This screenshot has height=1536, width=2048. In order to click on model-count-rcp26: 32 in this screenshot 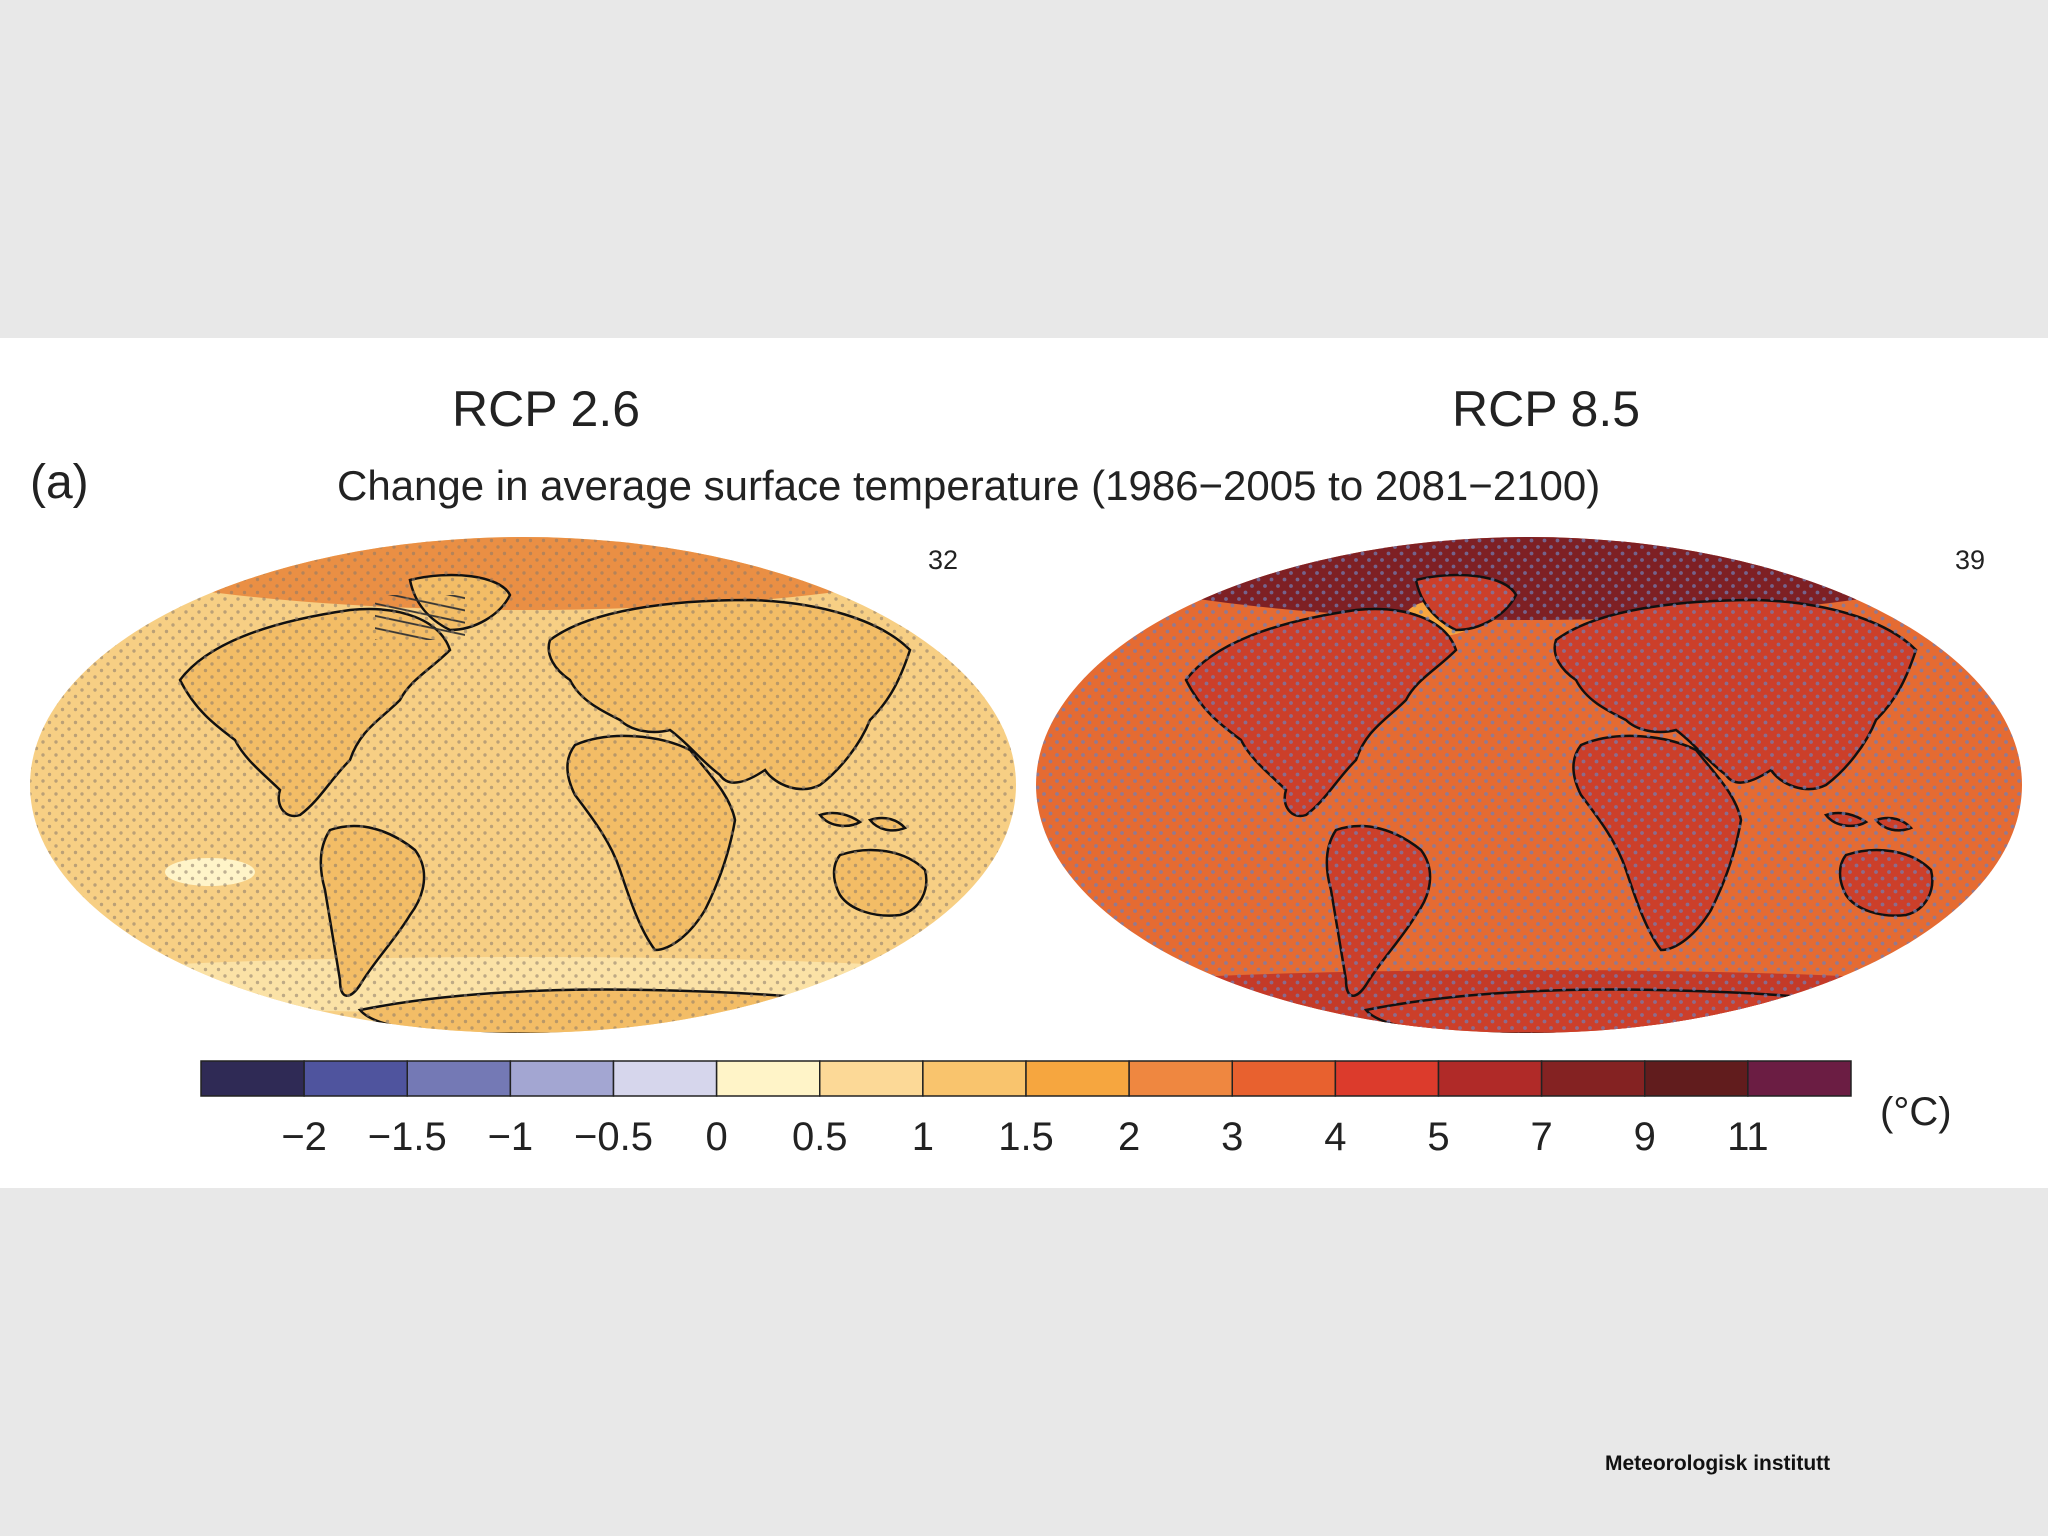, I will do `click(943, 560)`.